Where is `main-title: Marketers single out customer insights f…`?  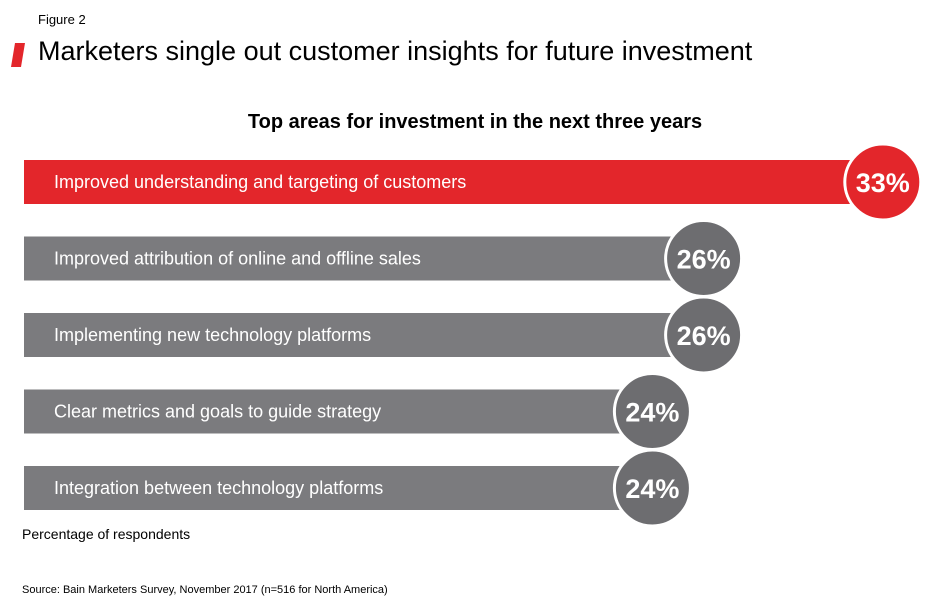 main-title: Marketers single out customer insights f… is located at coordinates (395, 51).